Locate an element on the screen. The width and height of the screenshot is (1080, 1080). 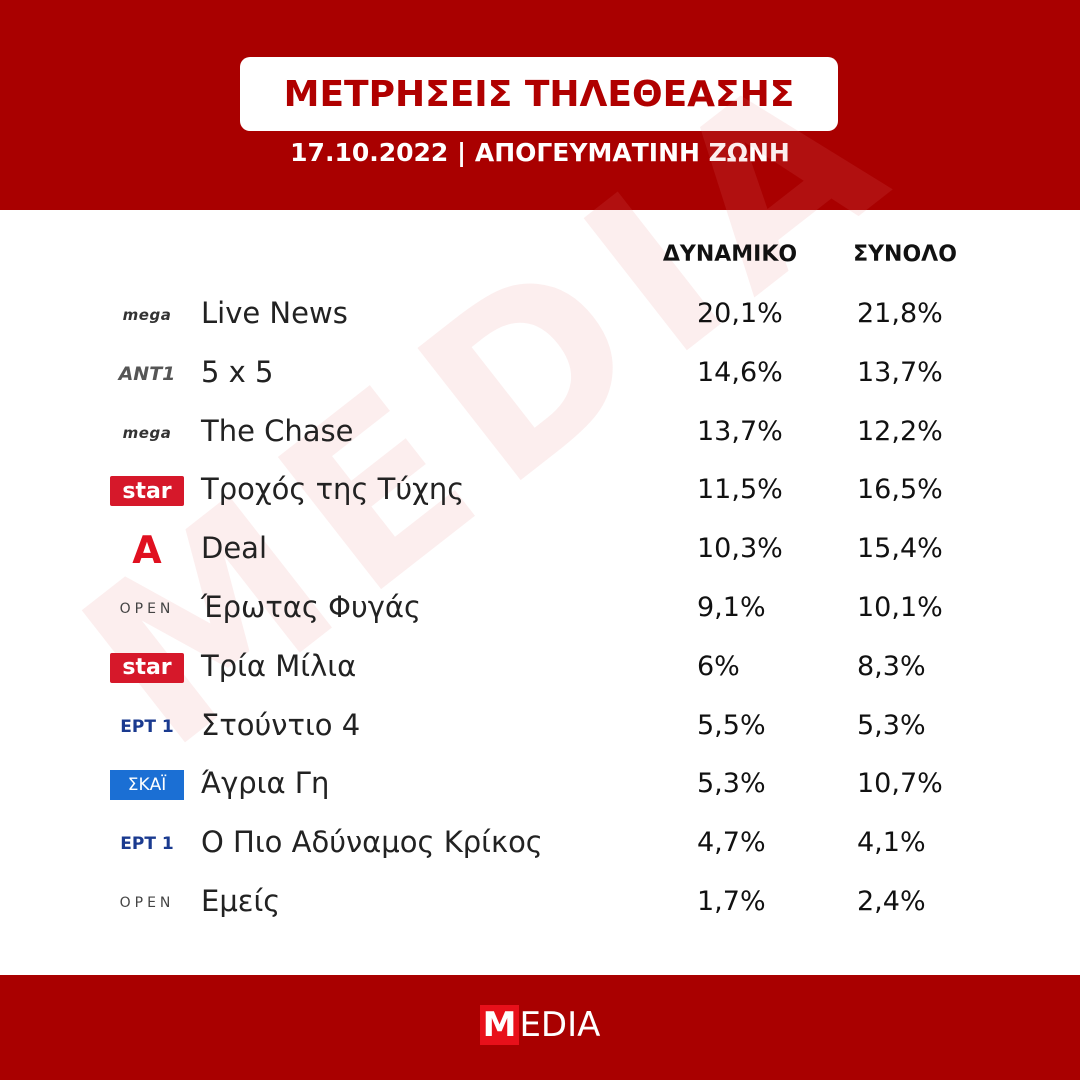
channel-logo: ANT1 is located at coordinates (147, 373).